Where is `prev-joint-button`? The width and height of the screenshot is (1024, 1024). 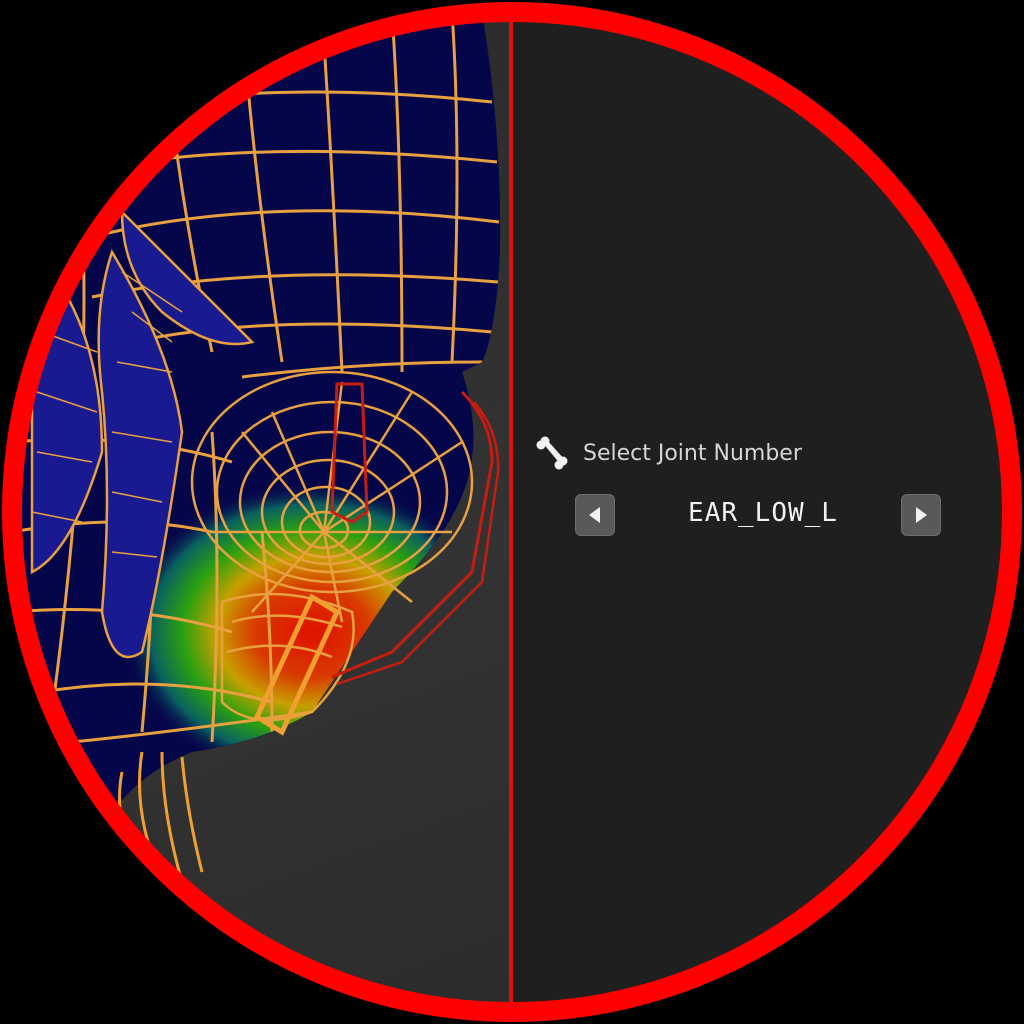 prev-joint-button is located at coordinates (595, 515).